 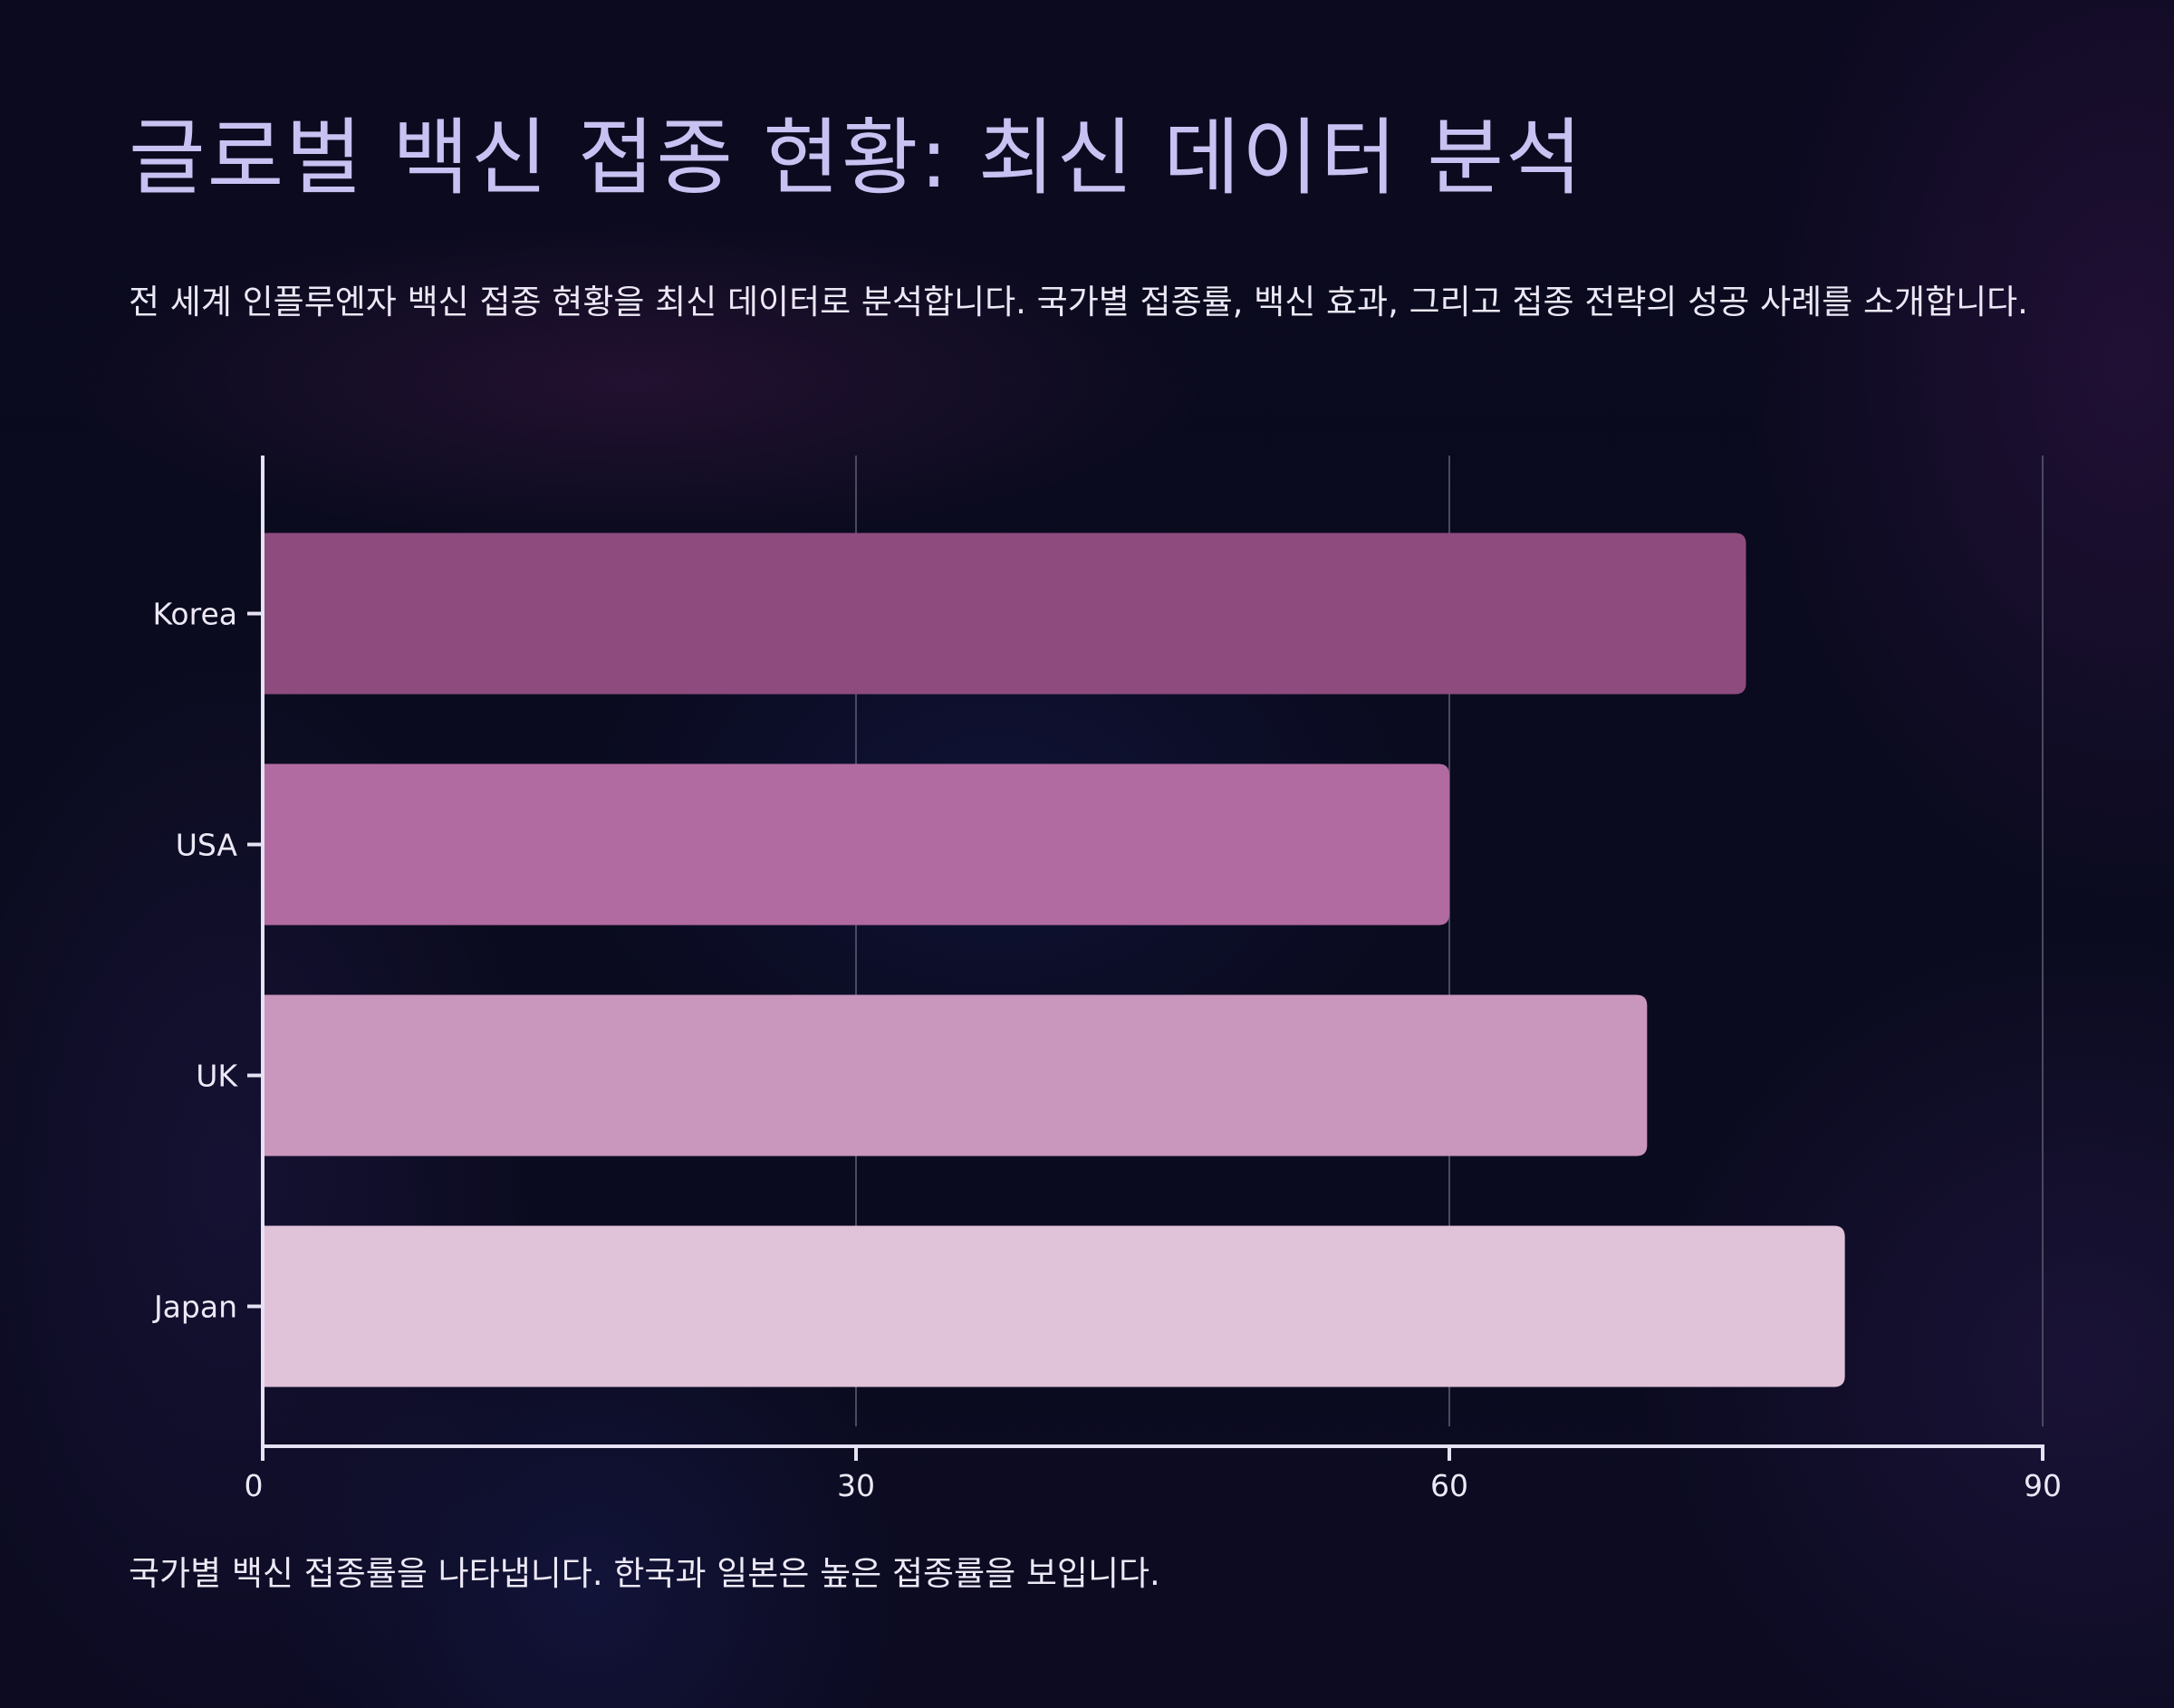 I want to click on x-tick-label-0: 0, so click(x=254, y=1485).